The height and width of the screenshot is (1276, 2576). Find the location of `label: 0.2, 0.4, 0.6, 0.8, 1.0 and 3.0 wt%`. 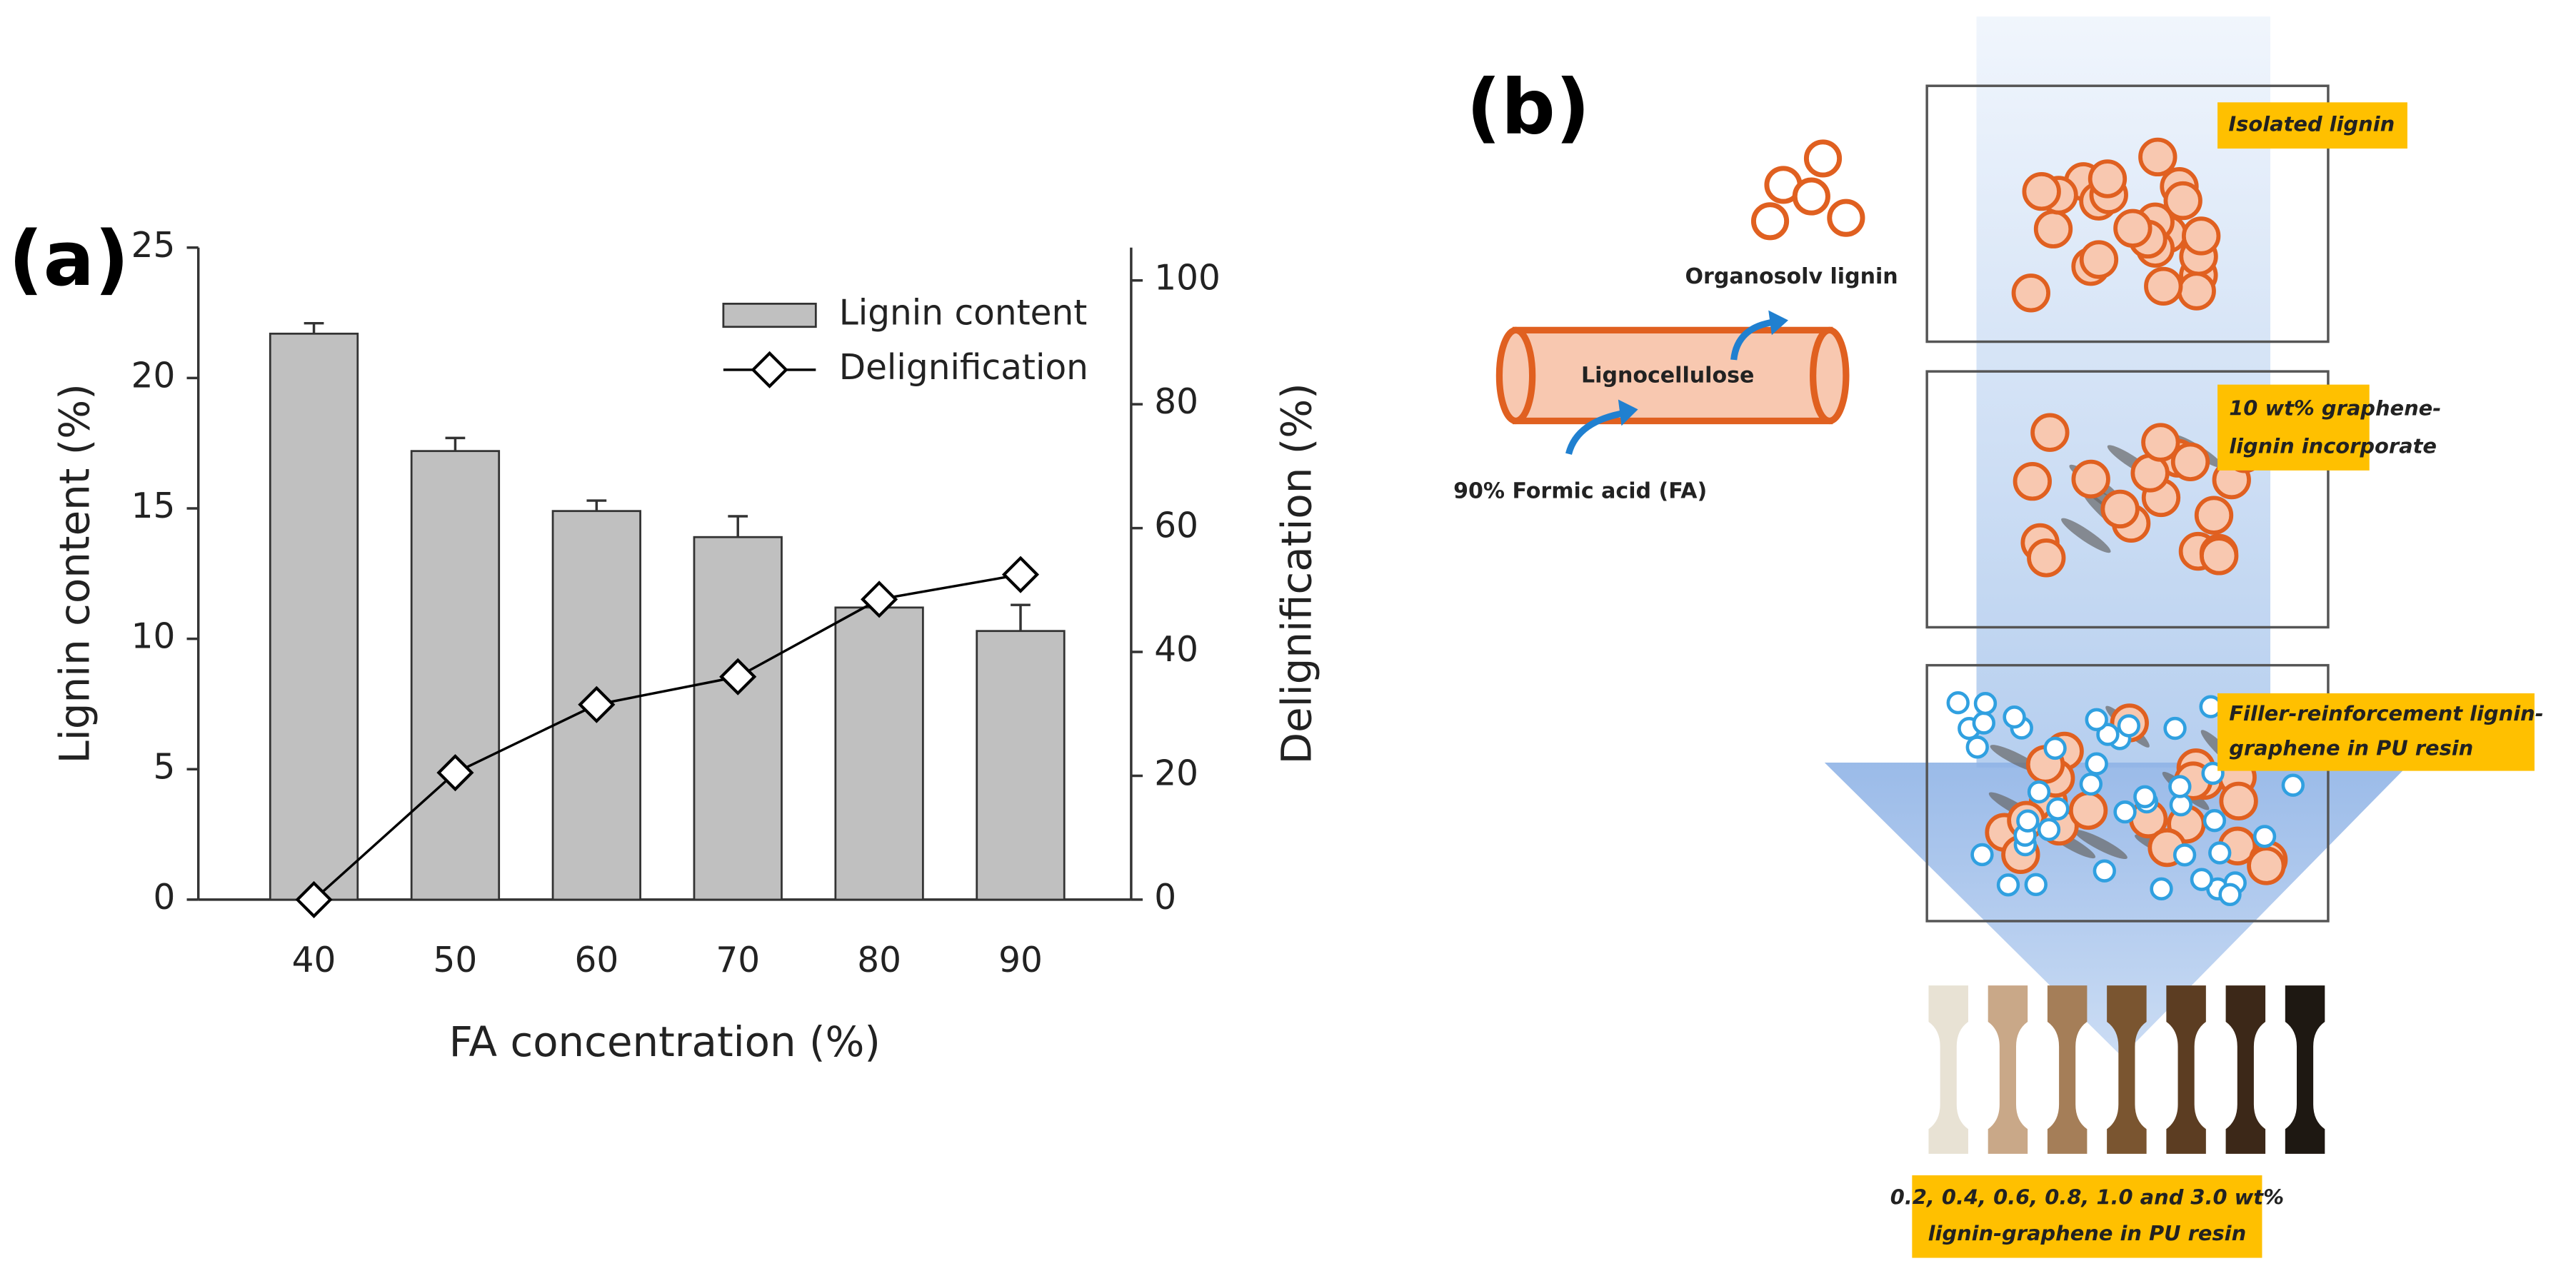

label: 0.2, 0.4, 0.6, 0.8, 1.0 and 3.0 wt% is located at coordinates (2087, 1197).